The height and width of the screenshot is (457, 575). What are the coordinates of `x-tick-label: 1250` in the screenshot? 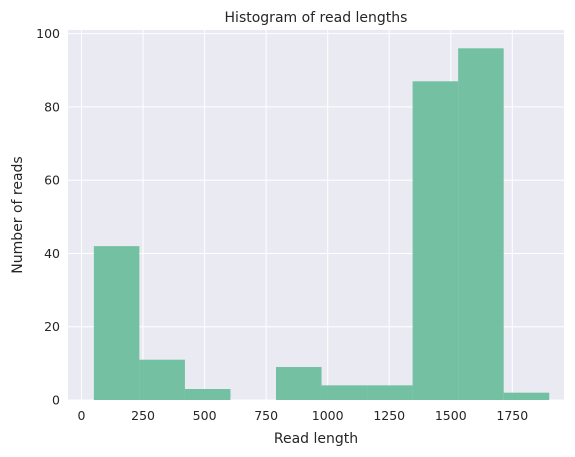 It's located at (389, 415).